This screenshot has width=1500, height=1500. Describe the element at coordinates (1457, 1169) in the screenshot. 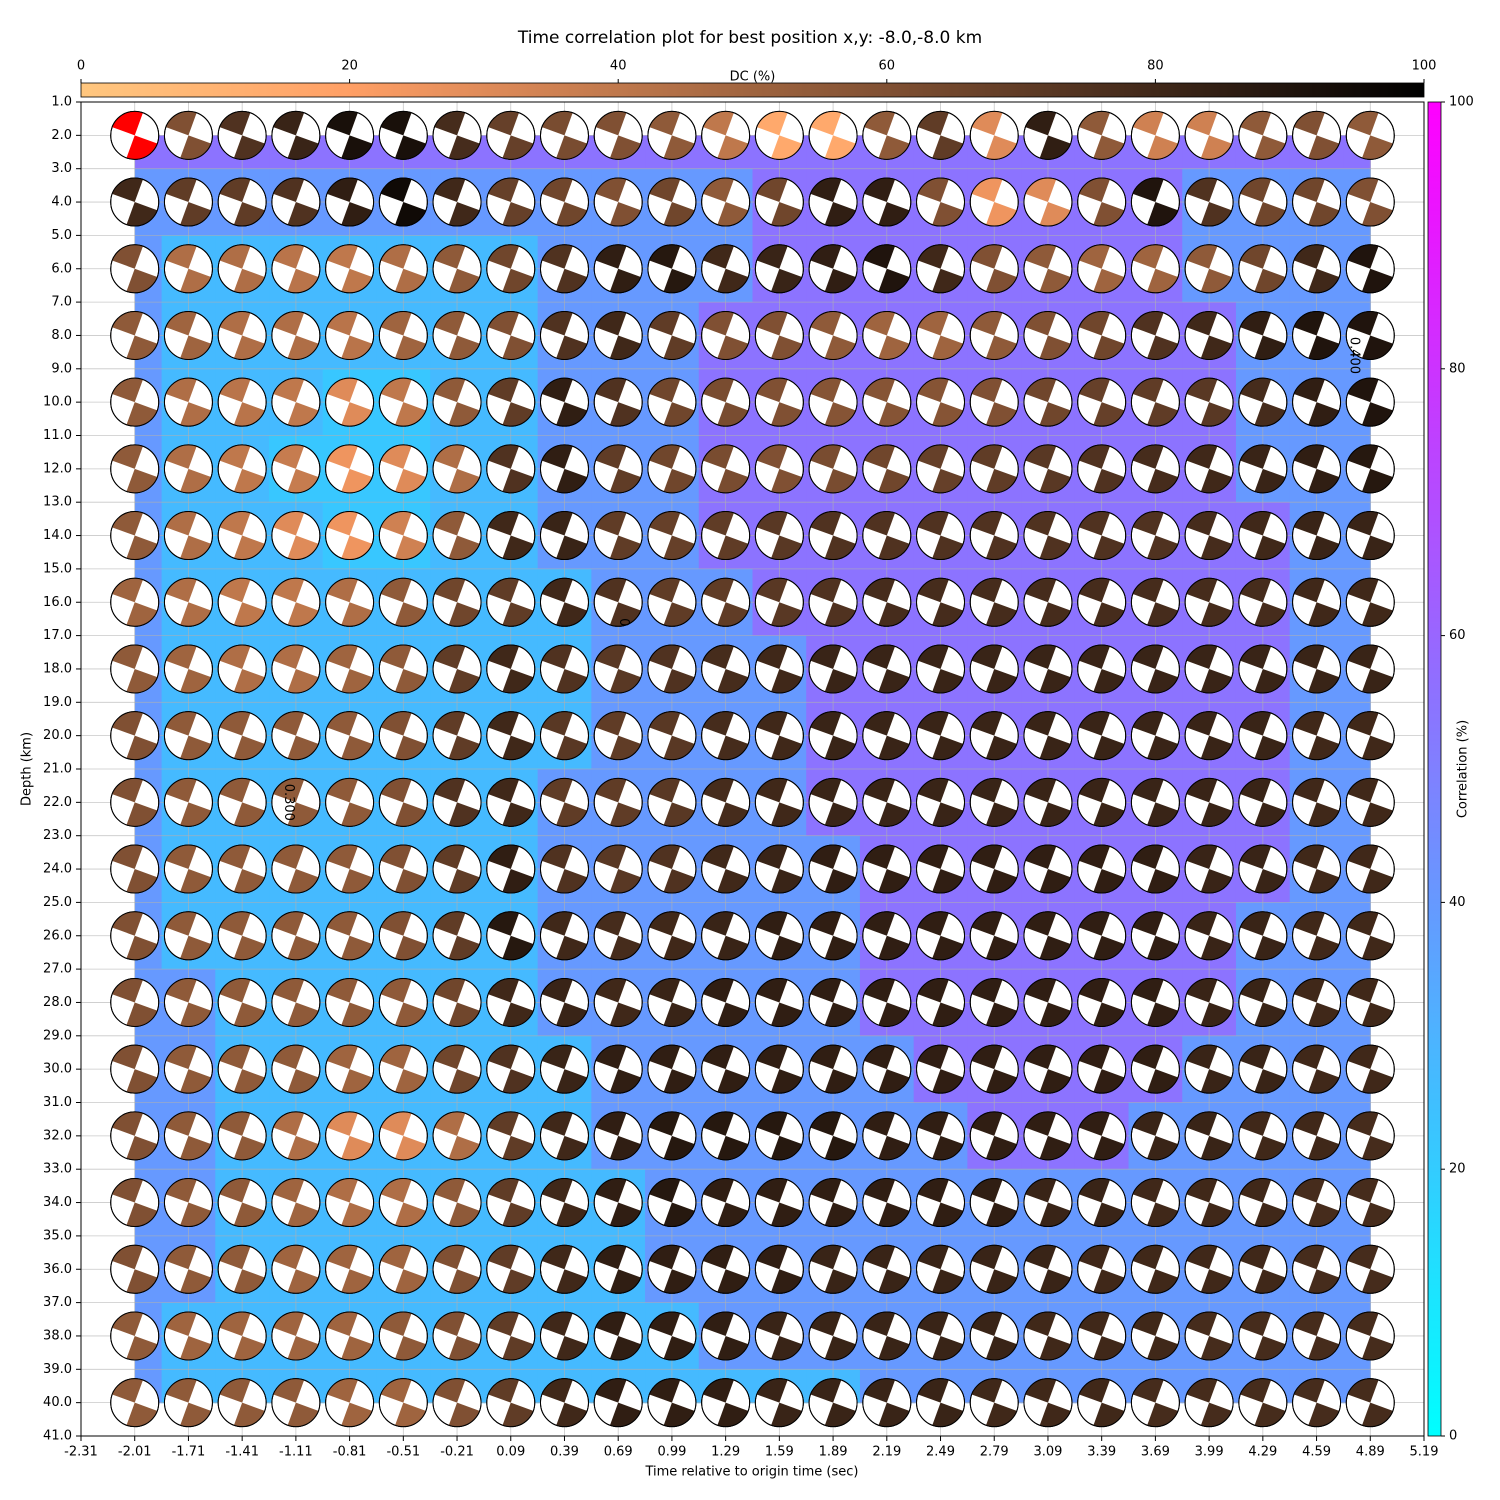

I see `correlation-colorbar-tick-label: 20` at that location.